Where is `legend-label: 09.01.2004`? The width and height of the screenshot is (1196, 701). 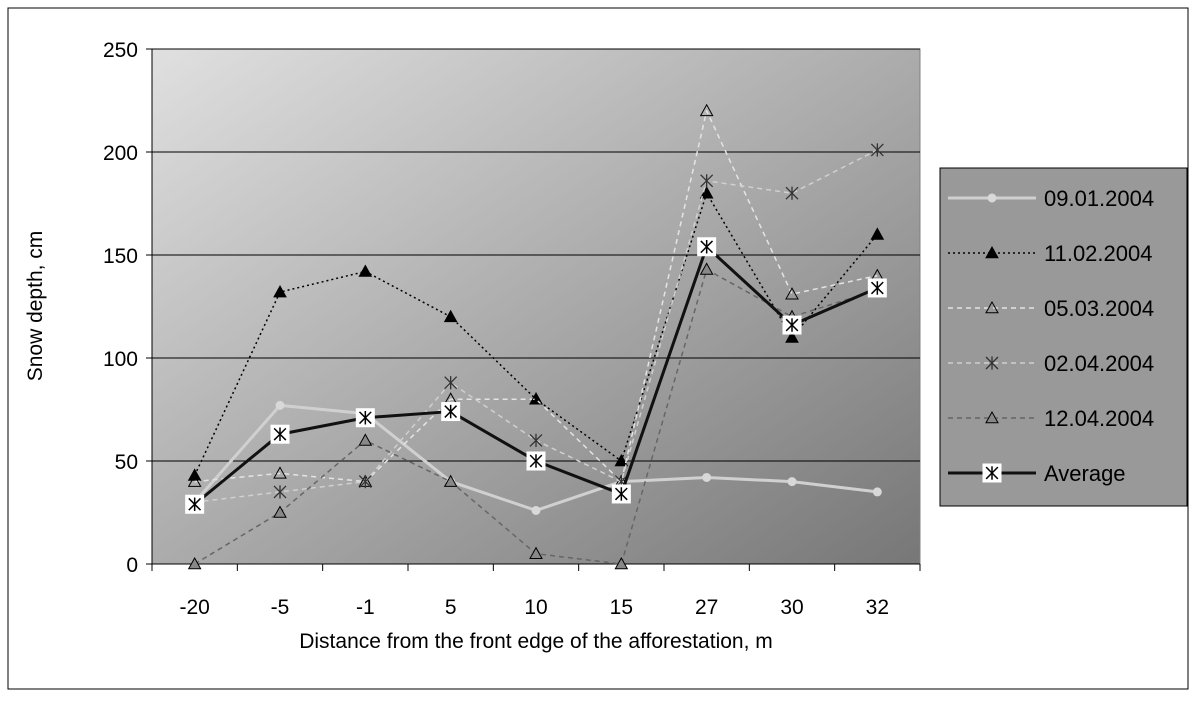 legend-label: 09.01.2004 is located at coordinates (1099, 198).